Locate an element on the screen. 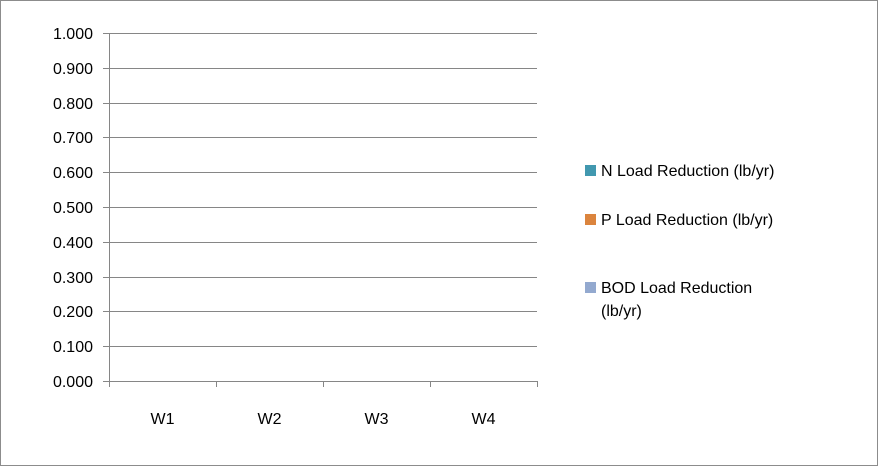 Image resolution: width=878 pixels, height=466 pixels. x-tick-label: W2 is located at coordinates (270, 419).